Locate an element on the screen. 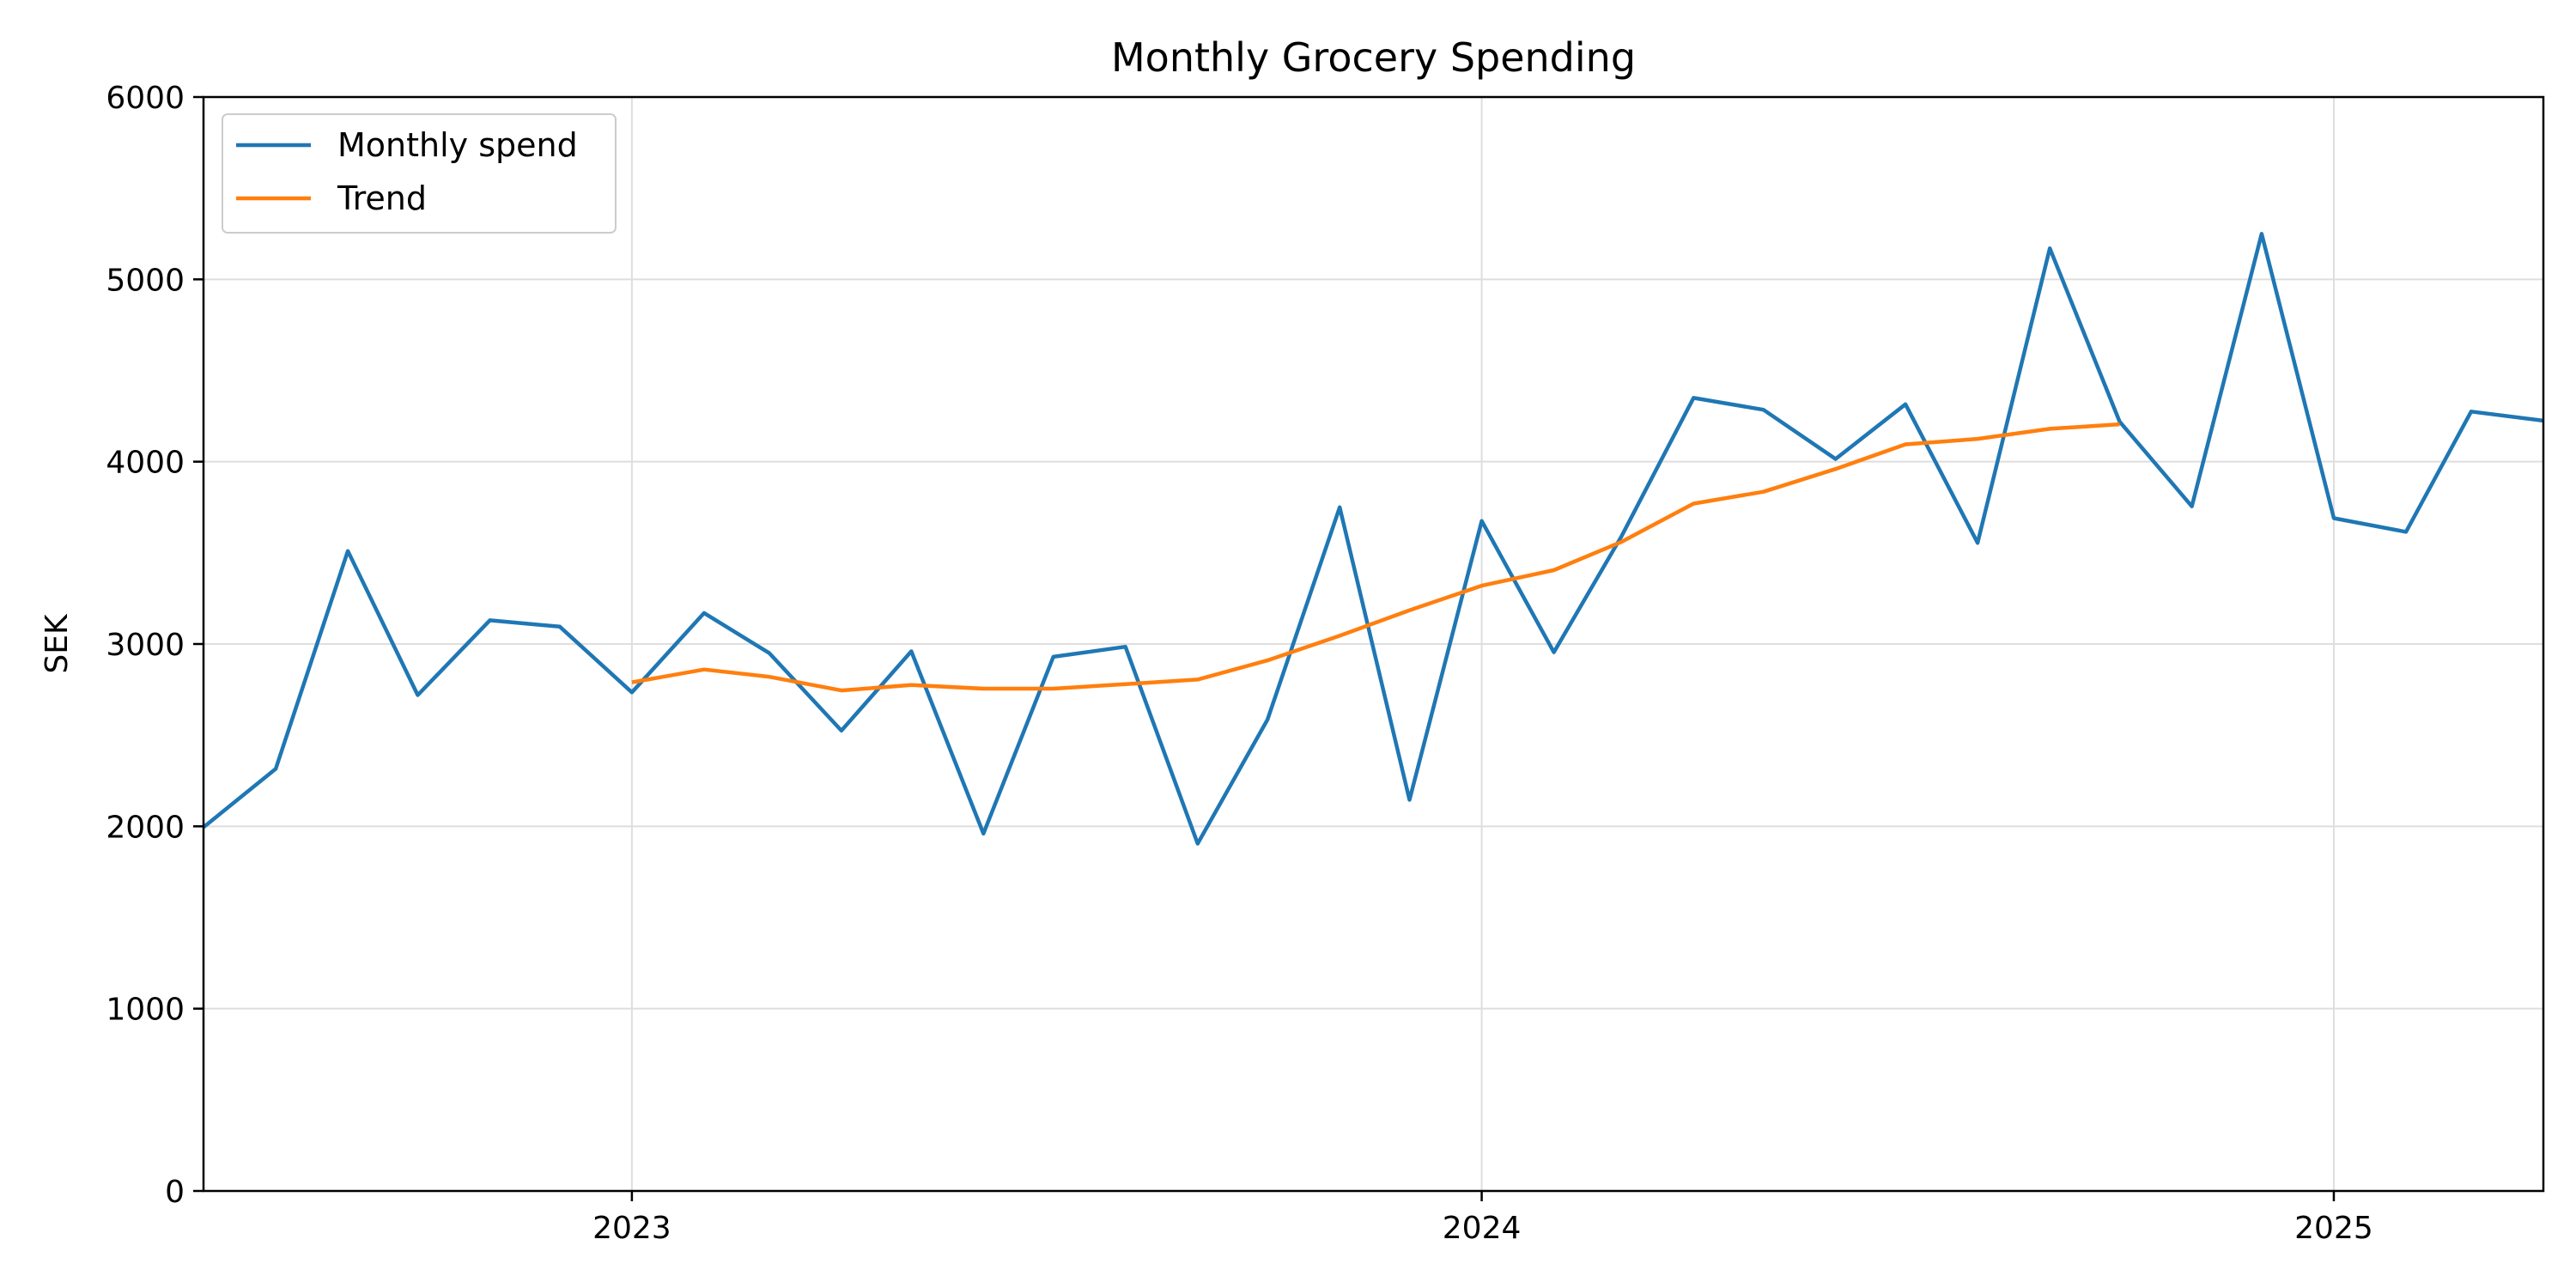 The image size is (2576, 1288). legend-box is located at coordinates (420, 174).